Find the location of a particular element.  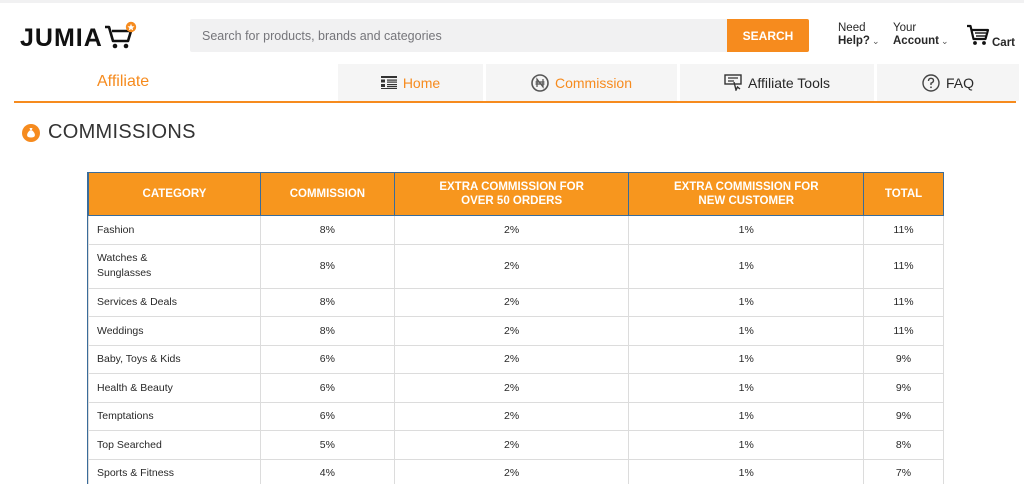

tab-faq: FAQ is located at coordinates (948, 82).